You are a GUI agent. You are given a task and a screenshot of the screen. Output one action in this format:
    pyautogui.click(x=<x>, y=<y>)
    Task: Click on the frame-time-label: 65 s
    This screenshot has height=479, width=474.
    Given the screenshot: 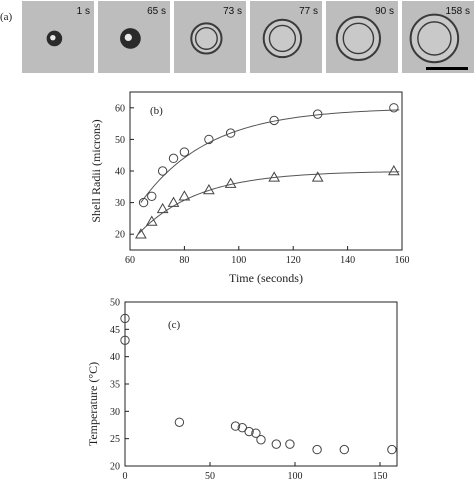 What is the action you would take?
    pyautogui.click(x=156, y=11)
    